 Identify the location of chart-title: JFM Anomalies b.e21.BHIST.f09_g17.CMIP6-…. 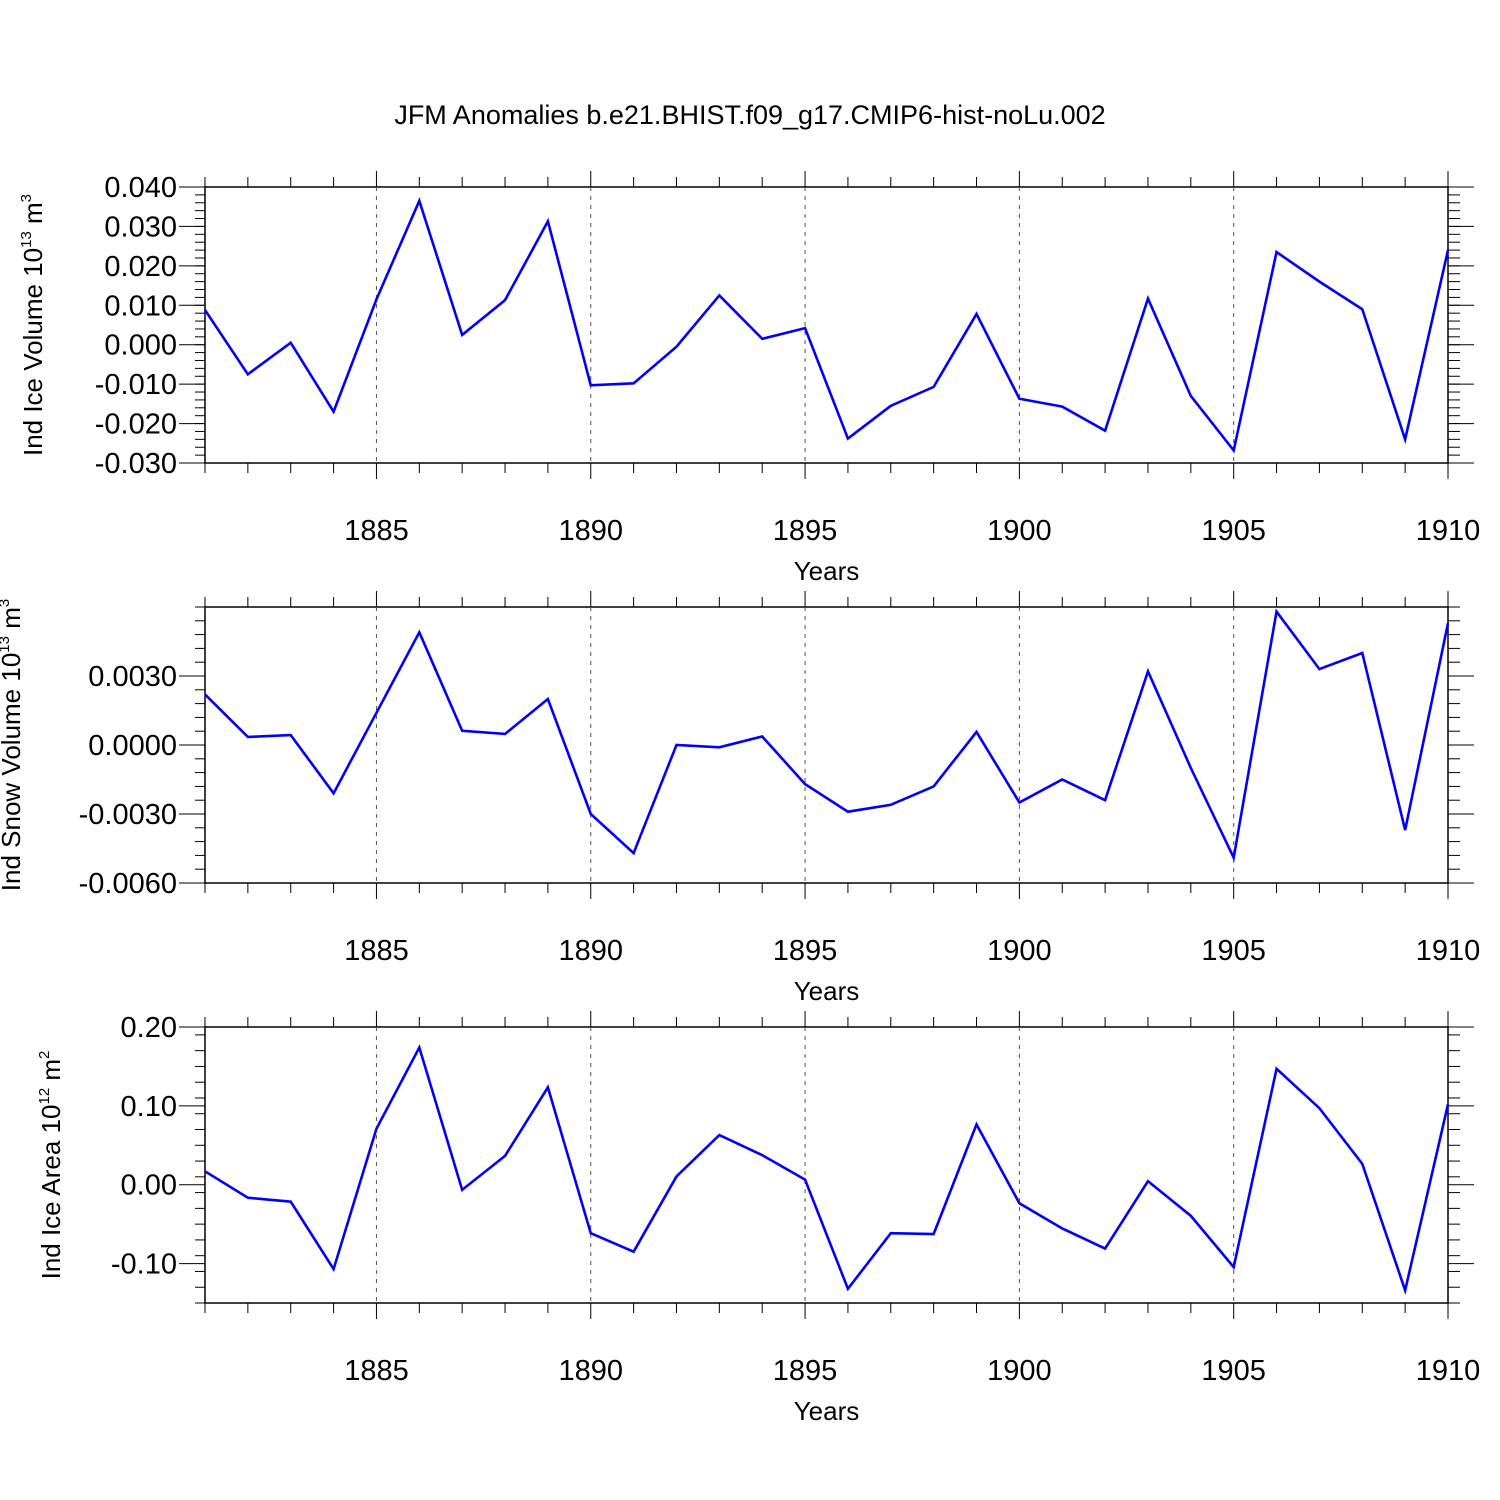
(749, 115).